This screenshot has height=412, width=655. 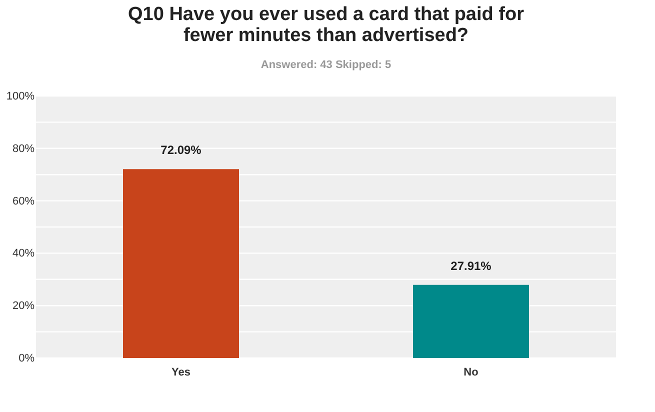 I want to click on y-tick-label: 20%, so click(x=23, y=306).